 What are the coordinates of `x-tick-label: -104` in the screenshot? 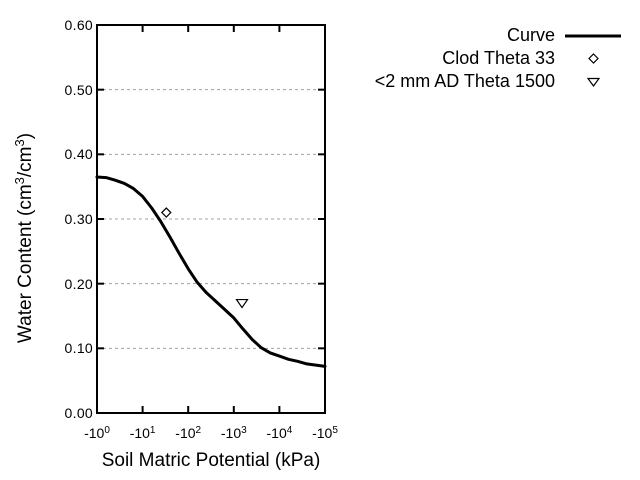 It's located at (279, 434).